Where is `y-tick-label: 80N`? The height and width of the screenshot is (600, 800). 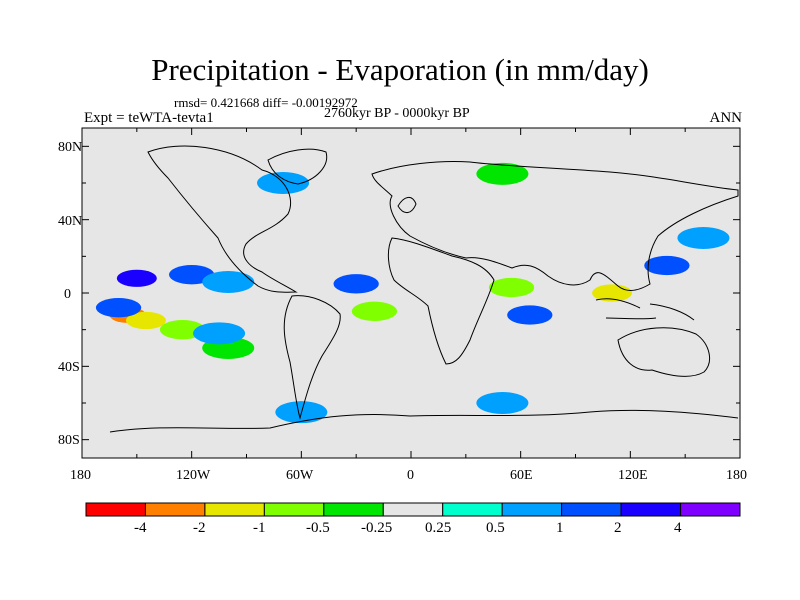
y-tick-label: 80N is located at coordinates (70, 147).